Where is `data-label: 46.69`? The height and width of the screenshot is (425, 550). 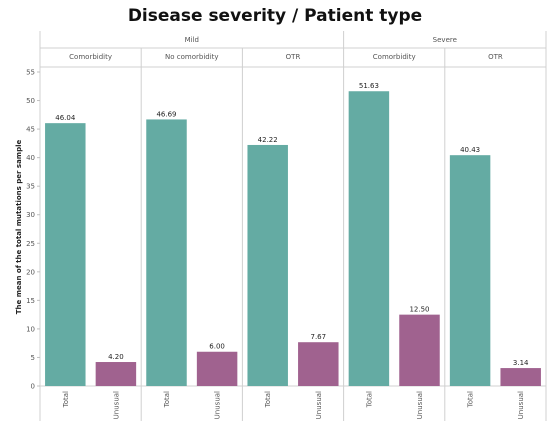 data-label: 46.69 is located at coordinates (166, 114).